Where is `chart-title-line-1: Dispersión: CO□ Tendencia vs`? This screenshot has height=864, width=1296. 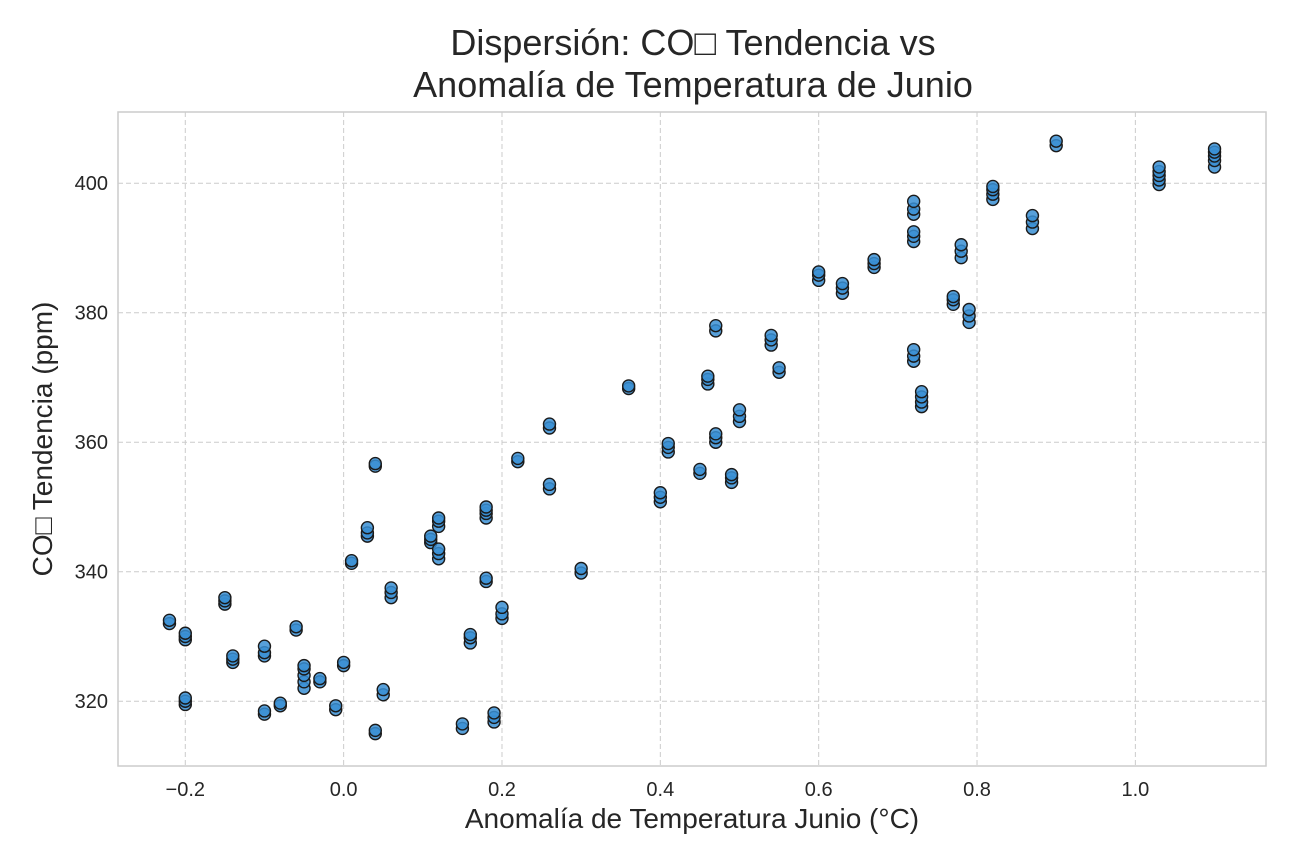
chart-title-line-1: Dispersión: CO□ Tendencia vs is located at coordinates (693, 42).